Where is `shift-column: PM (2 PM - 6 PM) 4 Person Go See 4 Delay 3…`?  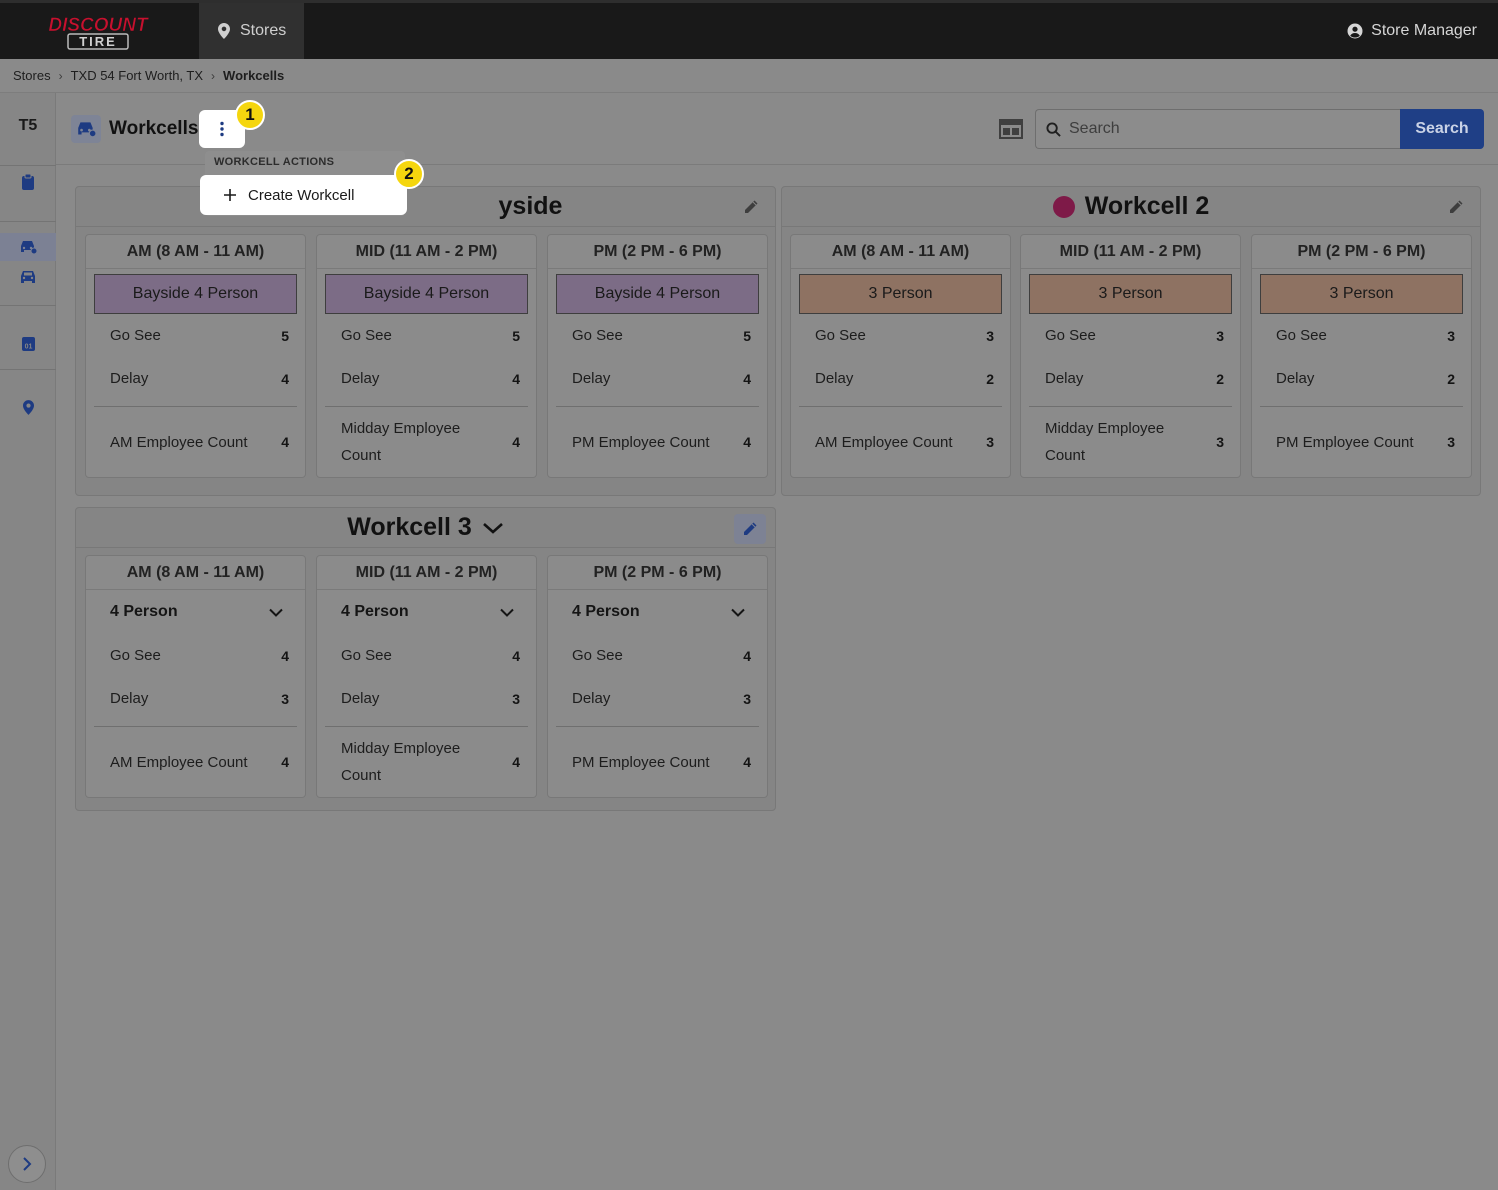 shift-column: PM (2 PM - 6 PM) 4 Person Go See 4 Delay 3… is located at coordinates (657, 676).